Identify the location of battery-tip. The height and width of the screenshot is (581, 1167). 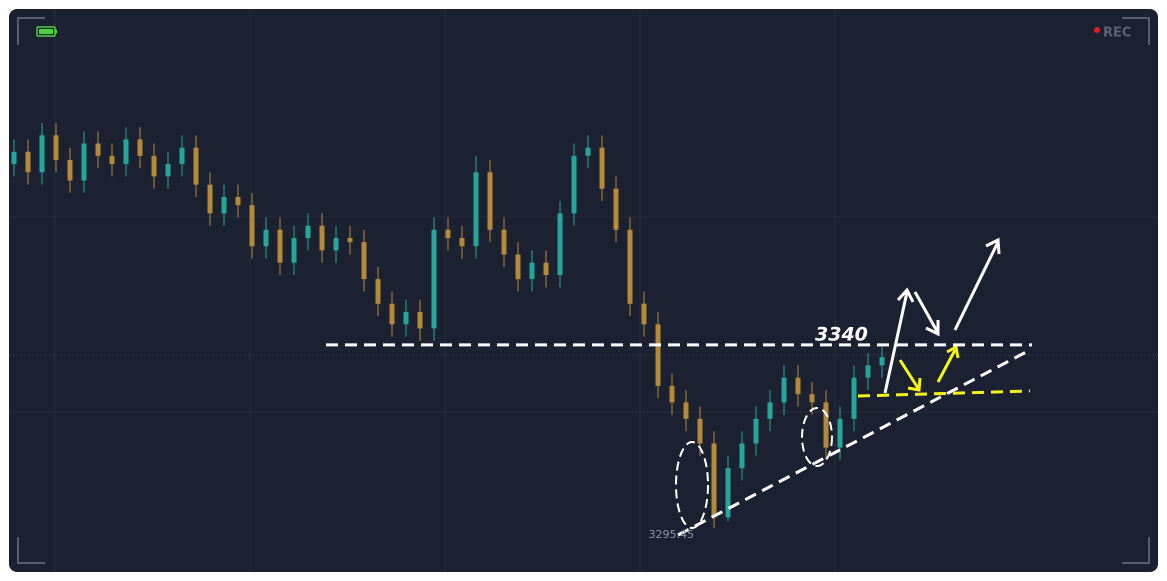
(56, 31).